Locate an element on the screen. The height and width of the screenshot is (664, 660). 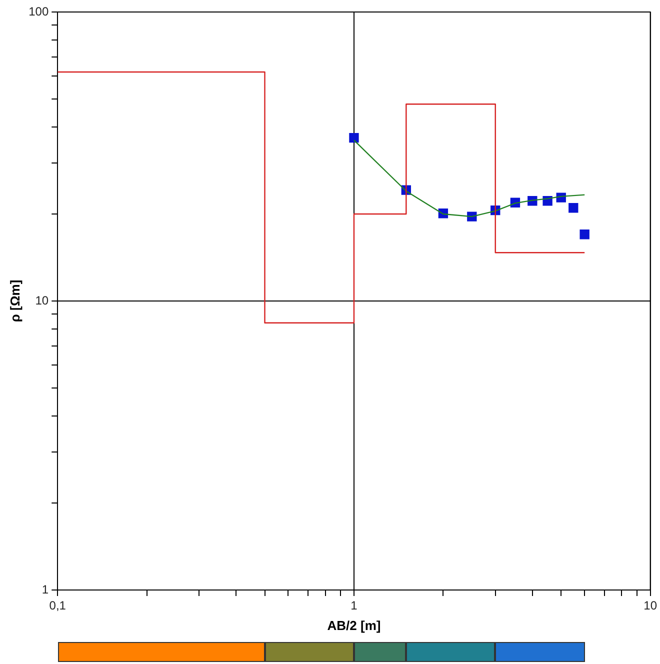
x-axis-title: AB/2 [m] is located at coordinates (354, 625).